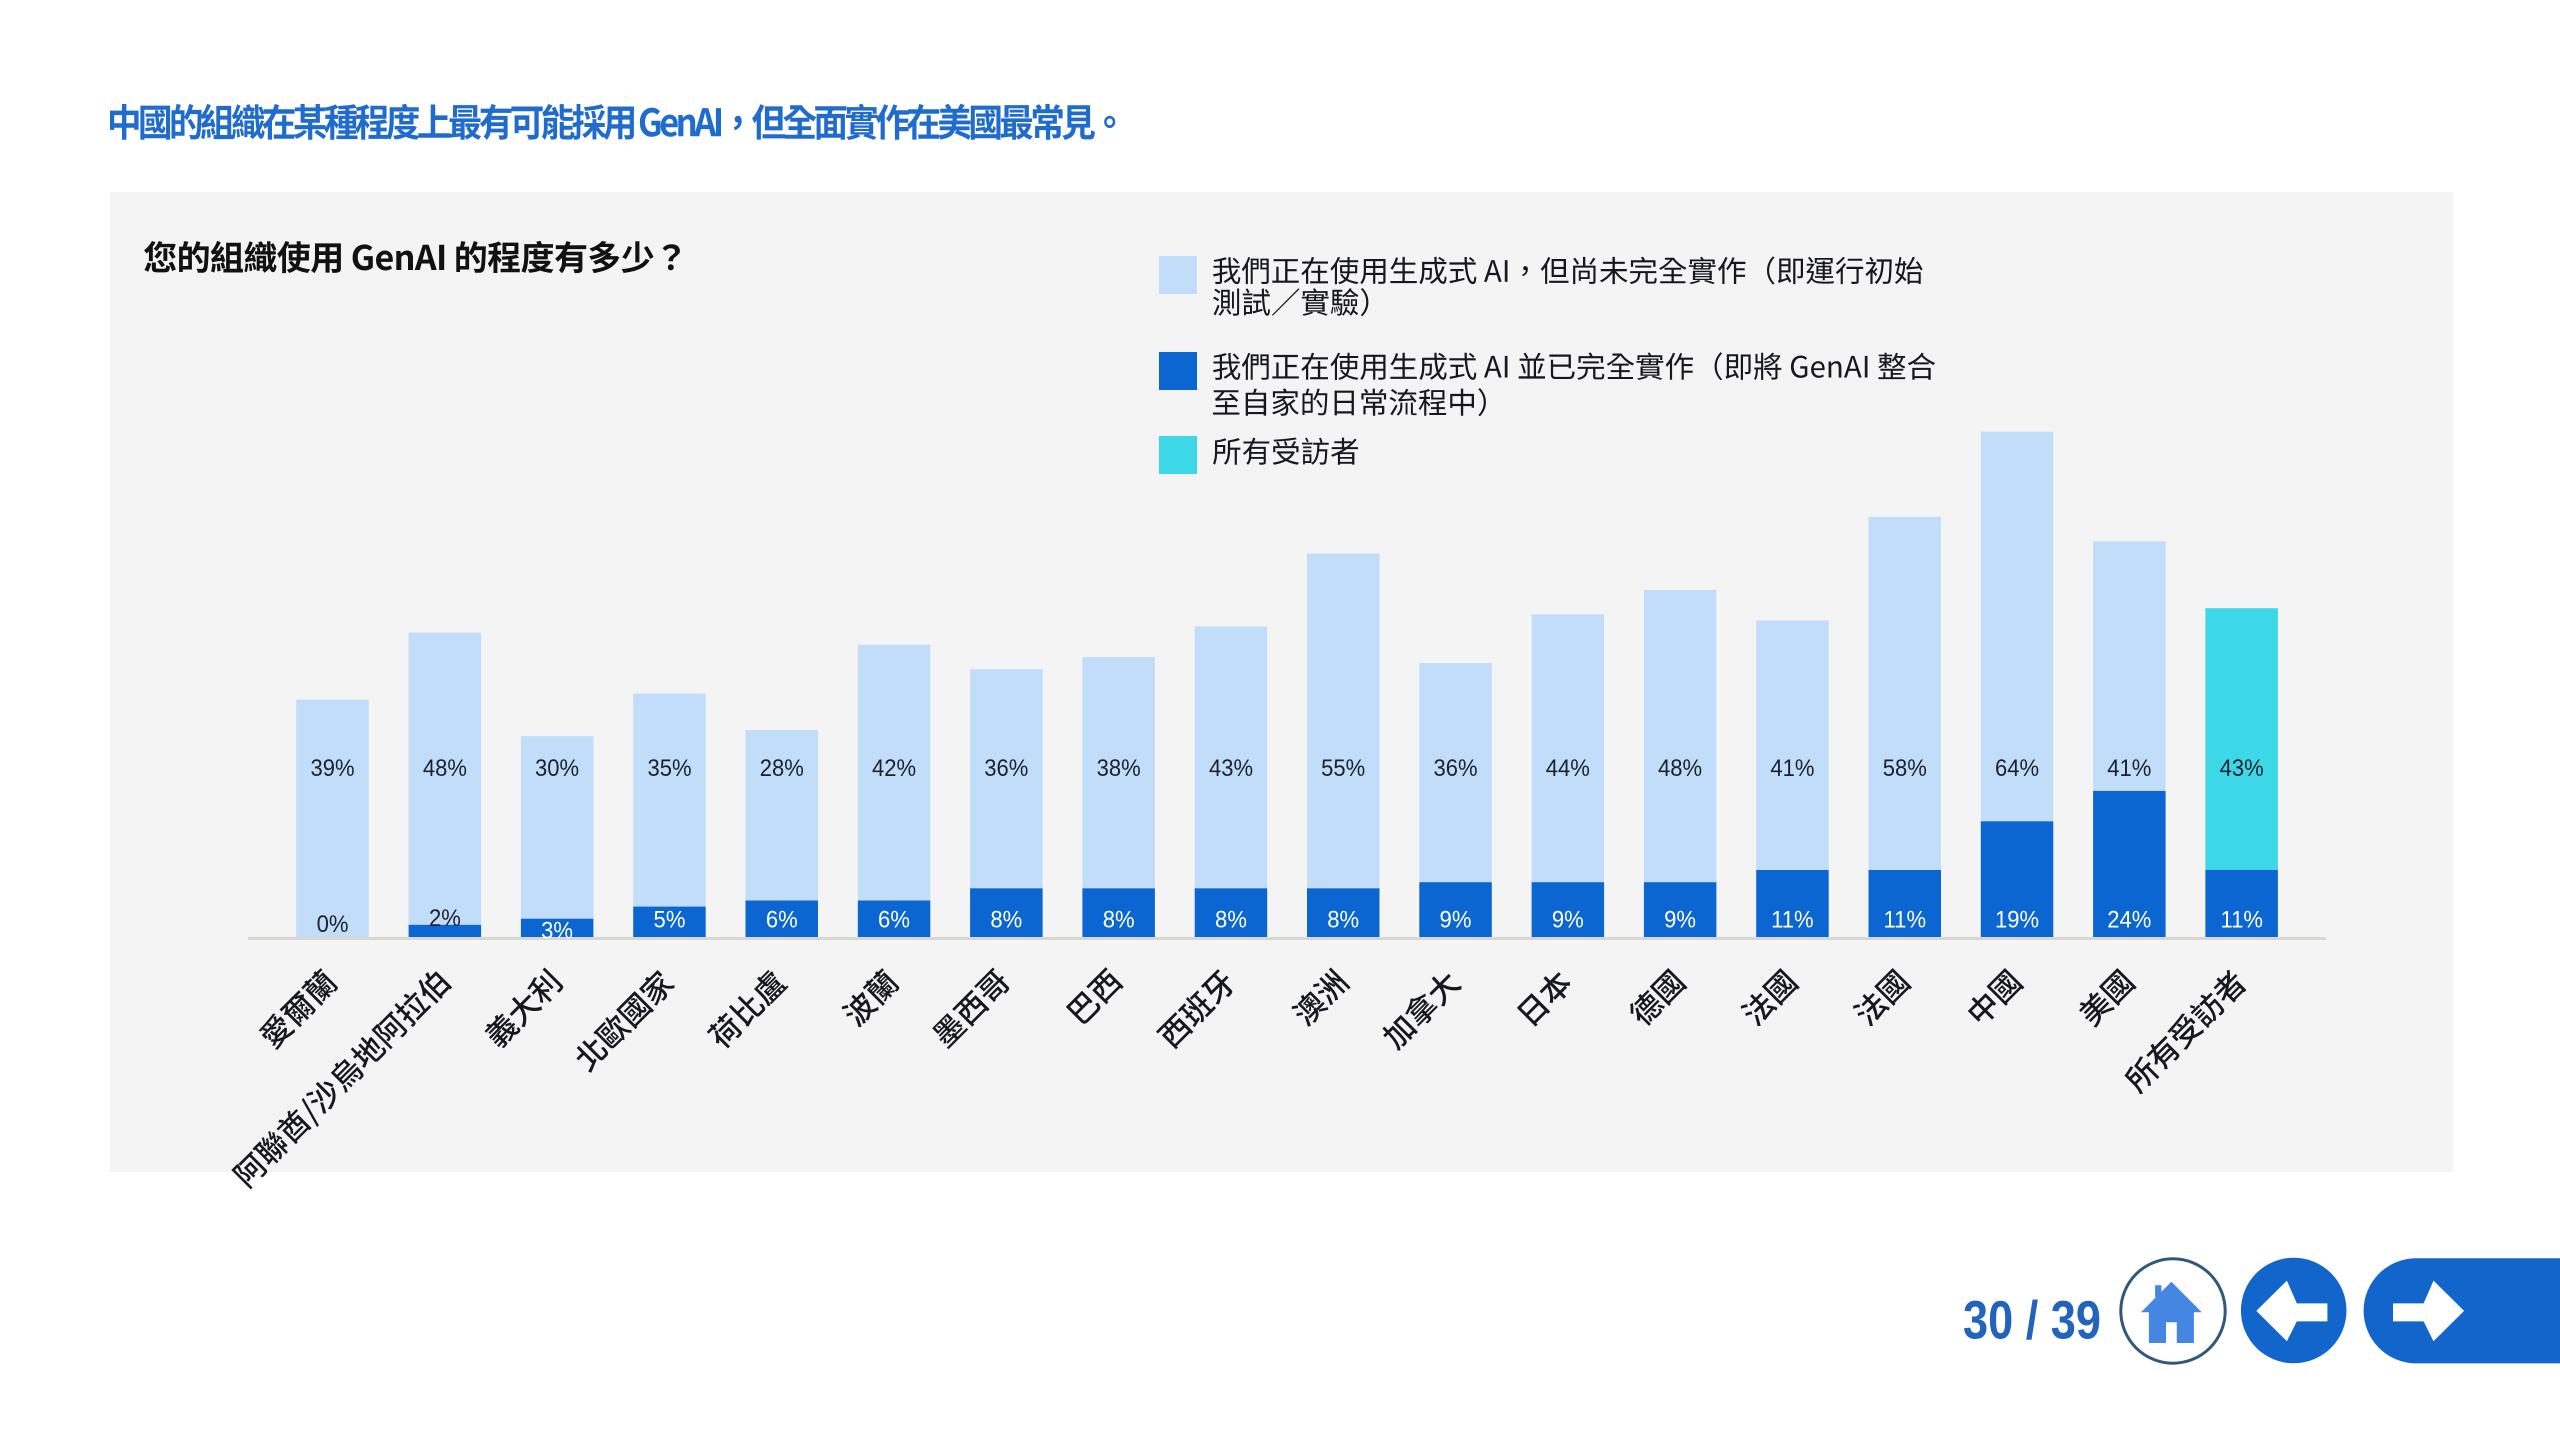  Describe the element at coordinates (2032, 1321) in the screenshot. I see `svg-text: 30 / 39` at that location.